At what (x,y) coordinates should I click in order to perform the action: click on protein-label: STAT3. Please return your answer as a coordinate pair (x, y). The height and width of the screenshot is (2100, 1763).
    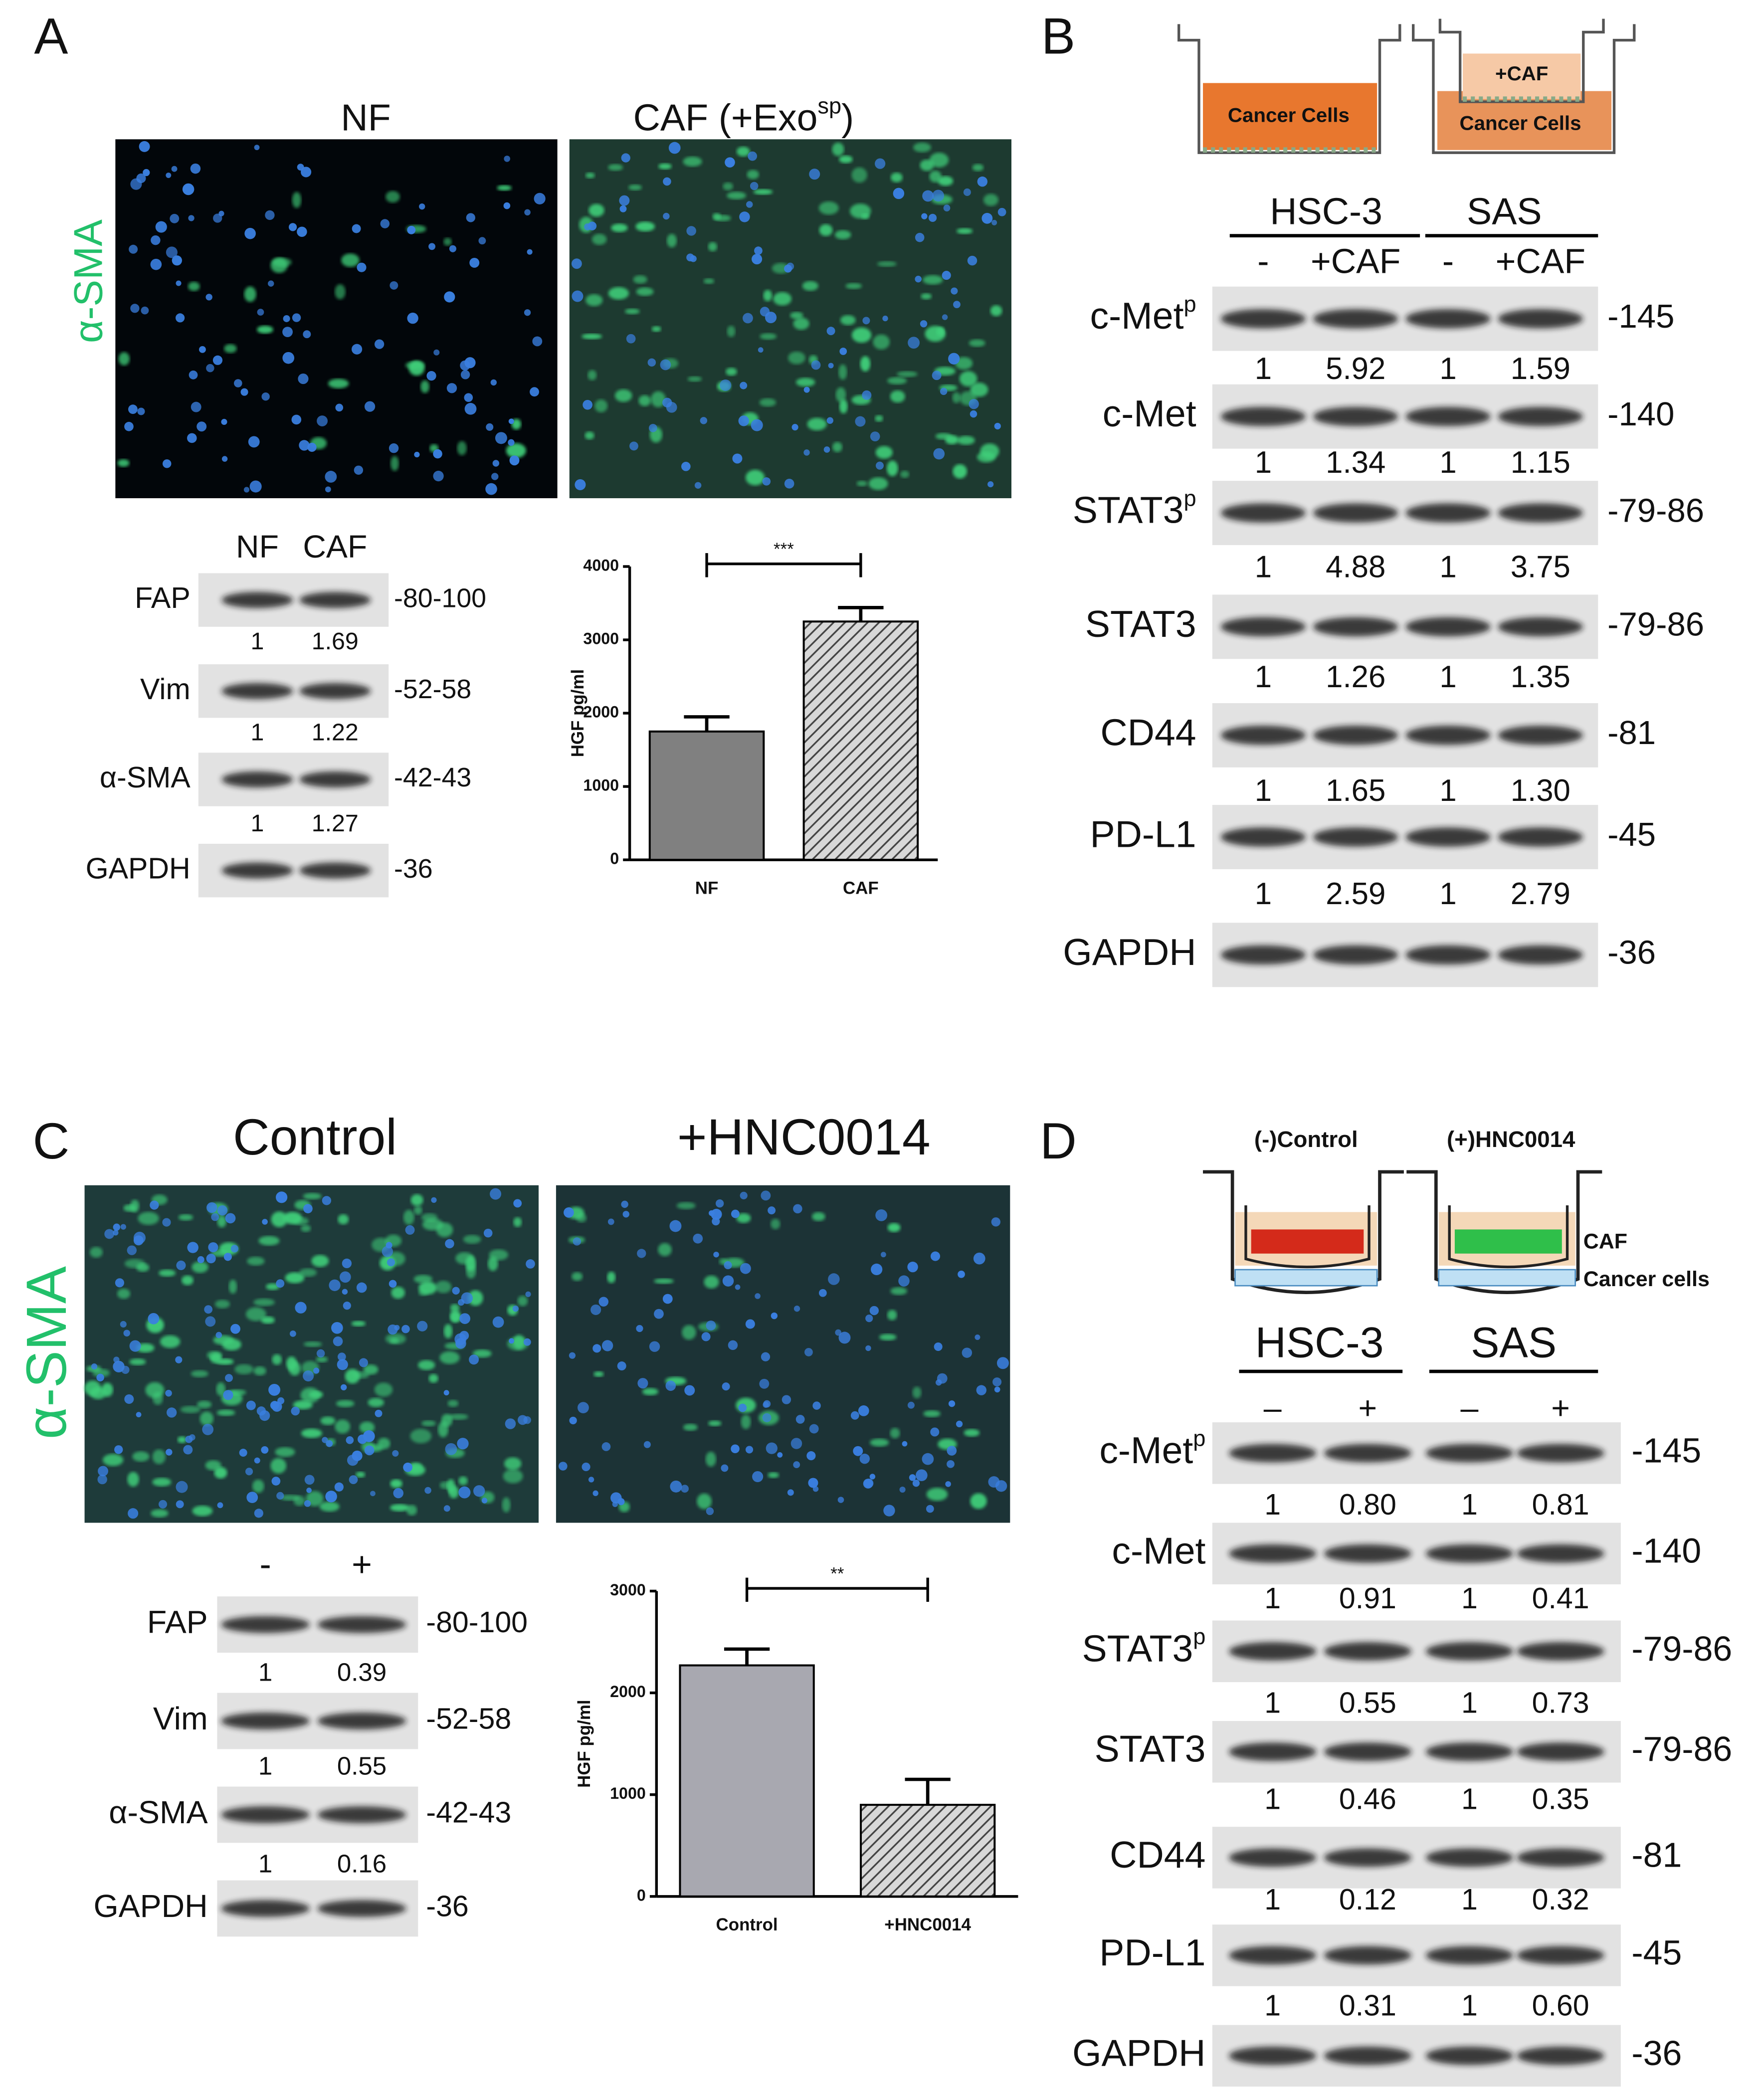
    Looking at the image, I should click on (1140, 624).